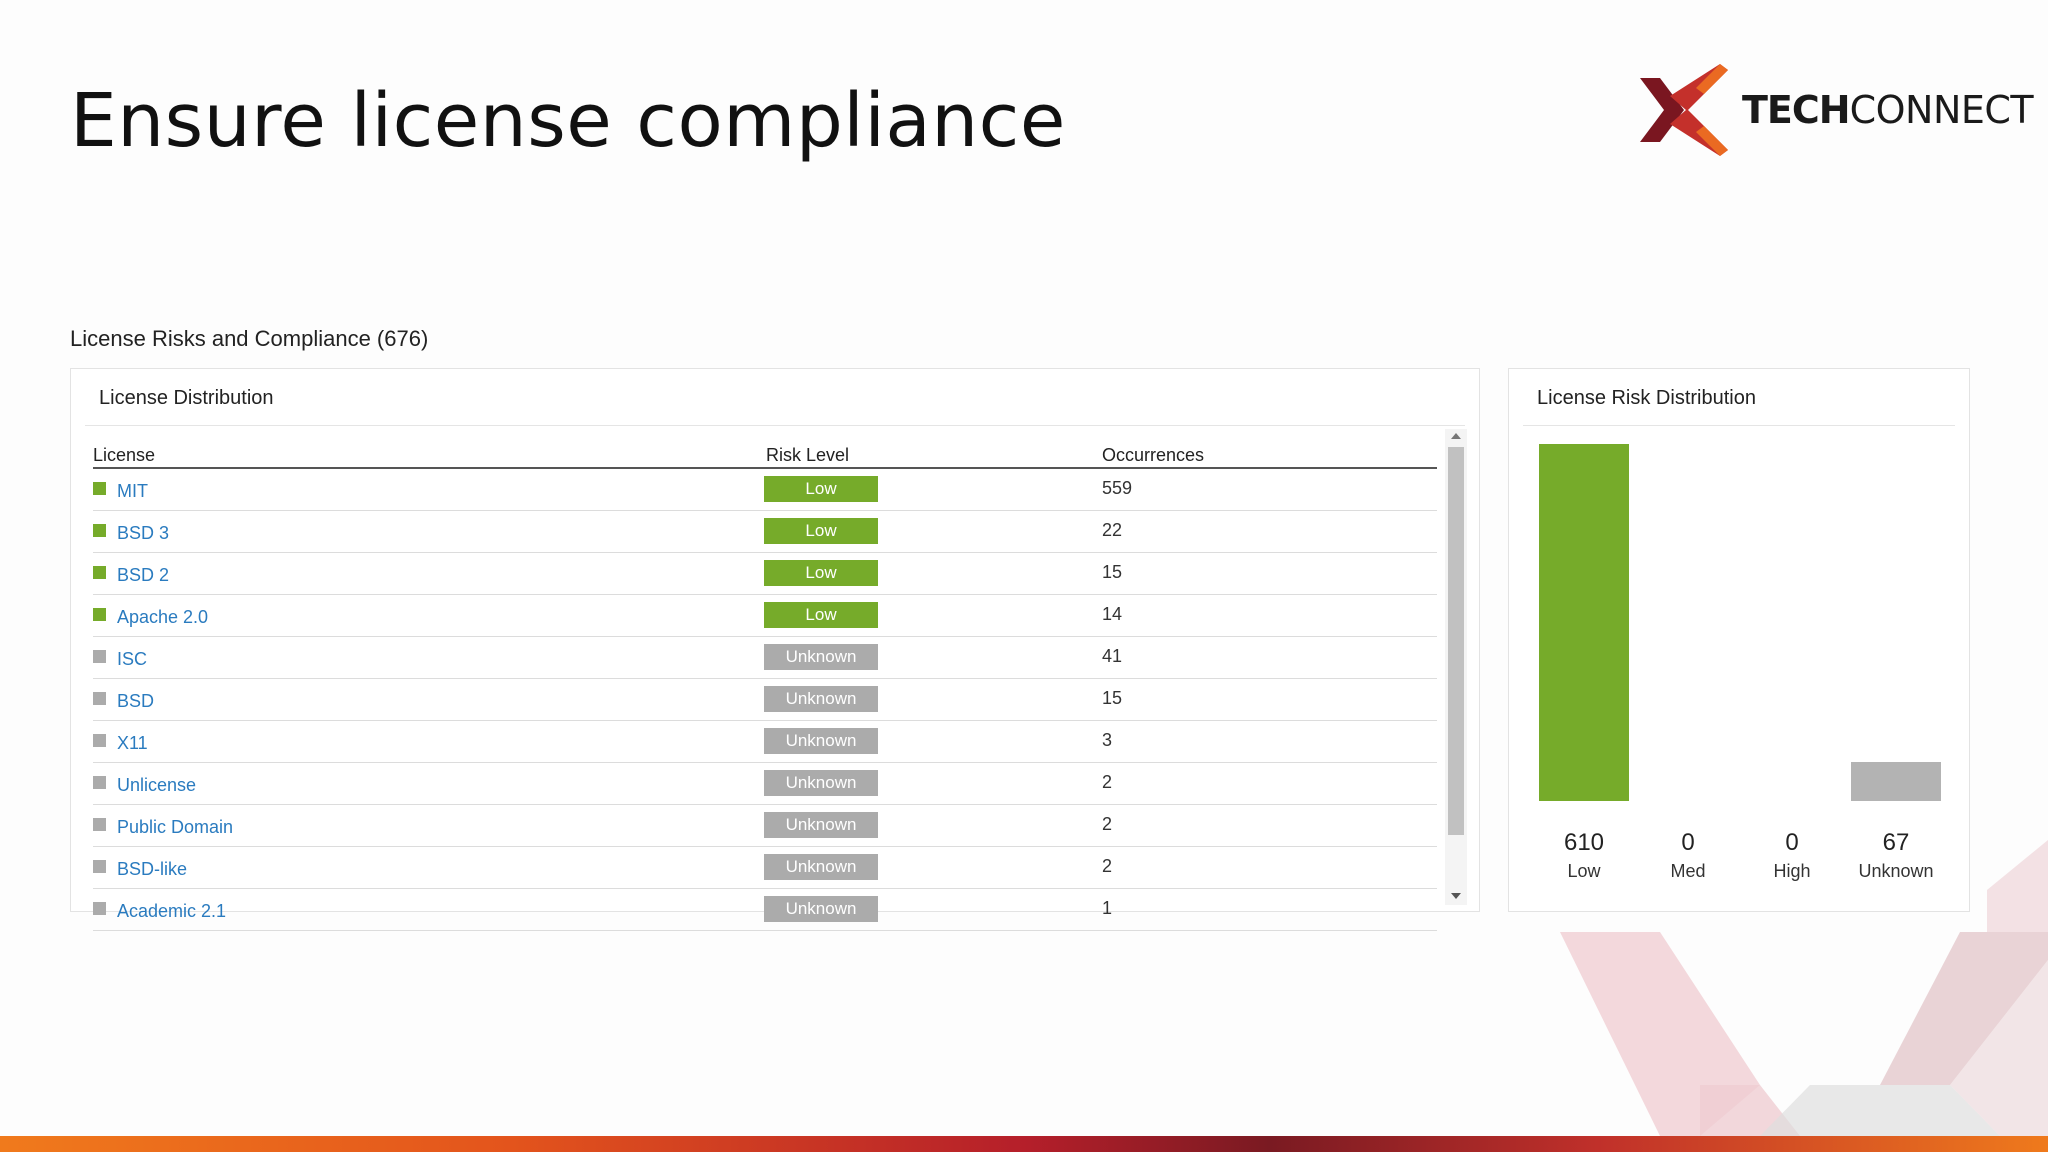 This screenshot has height=1152, width=2048. What do you see at coordinates (1792, 871) in the screenshot?
I see `bar-category-label: High` at bounding box center [1792, 871].